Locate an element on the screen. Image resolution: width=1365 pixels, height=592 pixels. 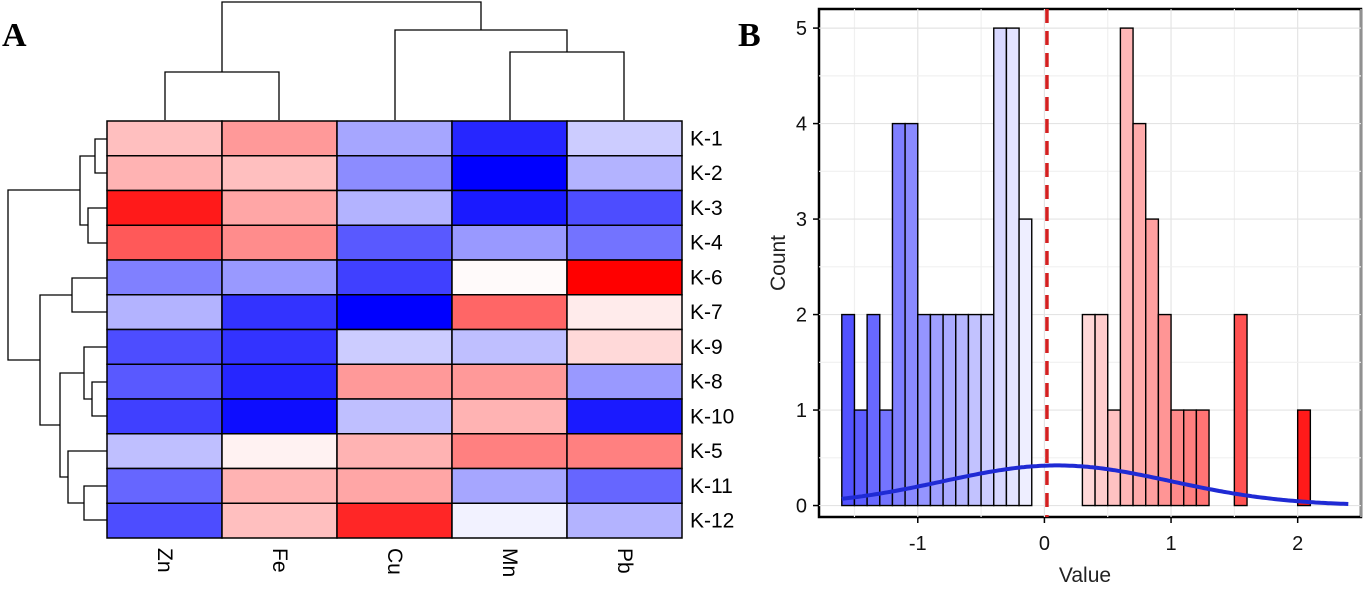
heatmap-cell-k-2-fe is located at coordinates (279, 173).